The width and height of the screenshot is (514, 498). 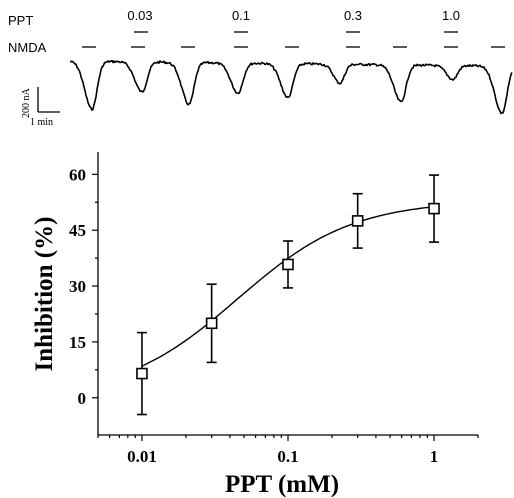 I want to click on y-tick-label: 15, so click(x=77, y=342).